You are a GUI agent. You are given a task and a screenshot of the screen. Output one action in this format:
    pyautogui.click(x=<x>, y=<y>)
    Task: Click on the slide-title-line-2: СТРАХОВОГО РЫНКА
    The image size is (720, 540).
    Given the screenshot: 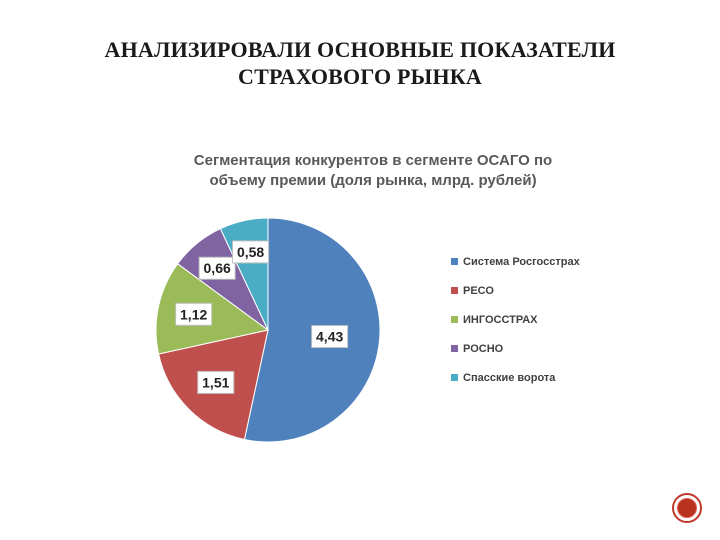 What is the action you would take?
    pyautogui.click(x=360, y=76)
    